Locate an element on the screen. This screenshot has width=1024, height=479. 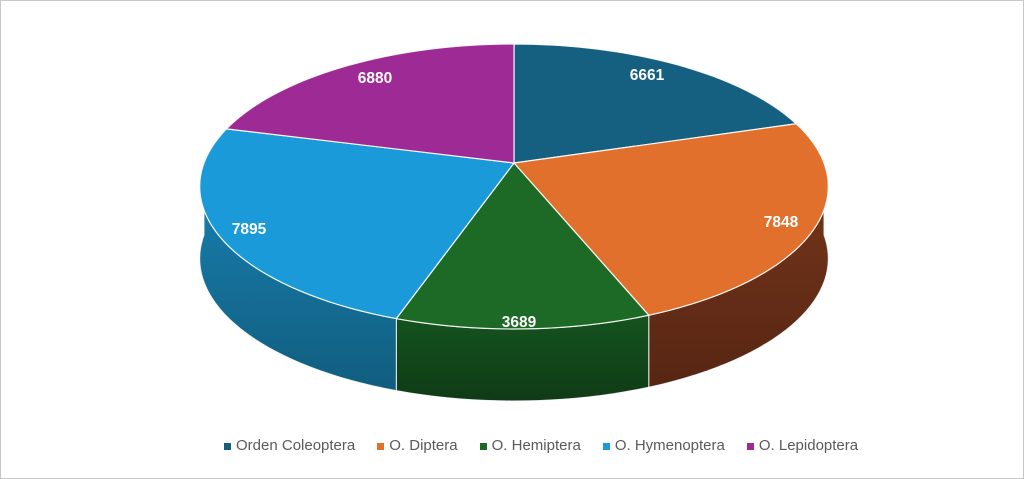
pie-slice-o-lepidoptera is located at coordinates (370, 103).